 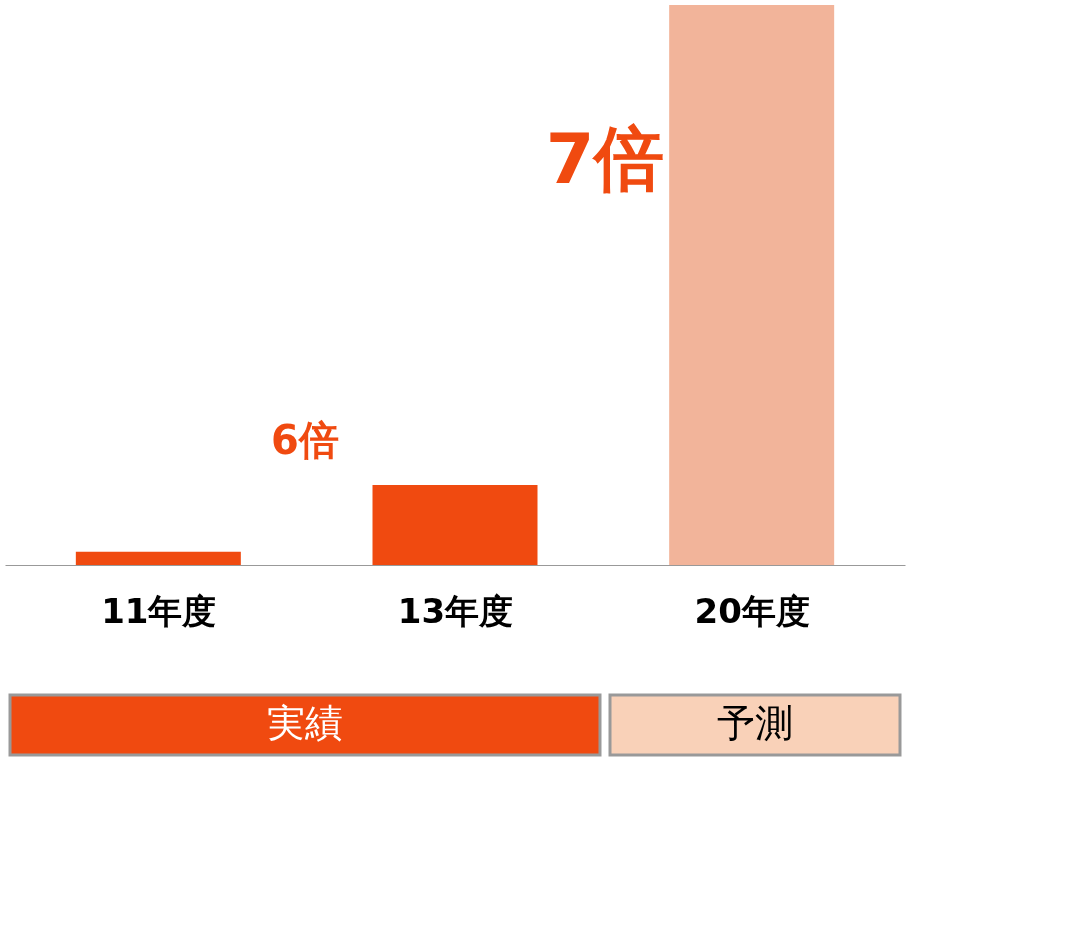 I want to click on annotation: 6倍, so click(x=305, y=439).